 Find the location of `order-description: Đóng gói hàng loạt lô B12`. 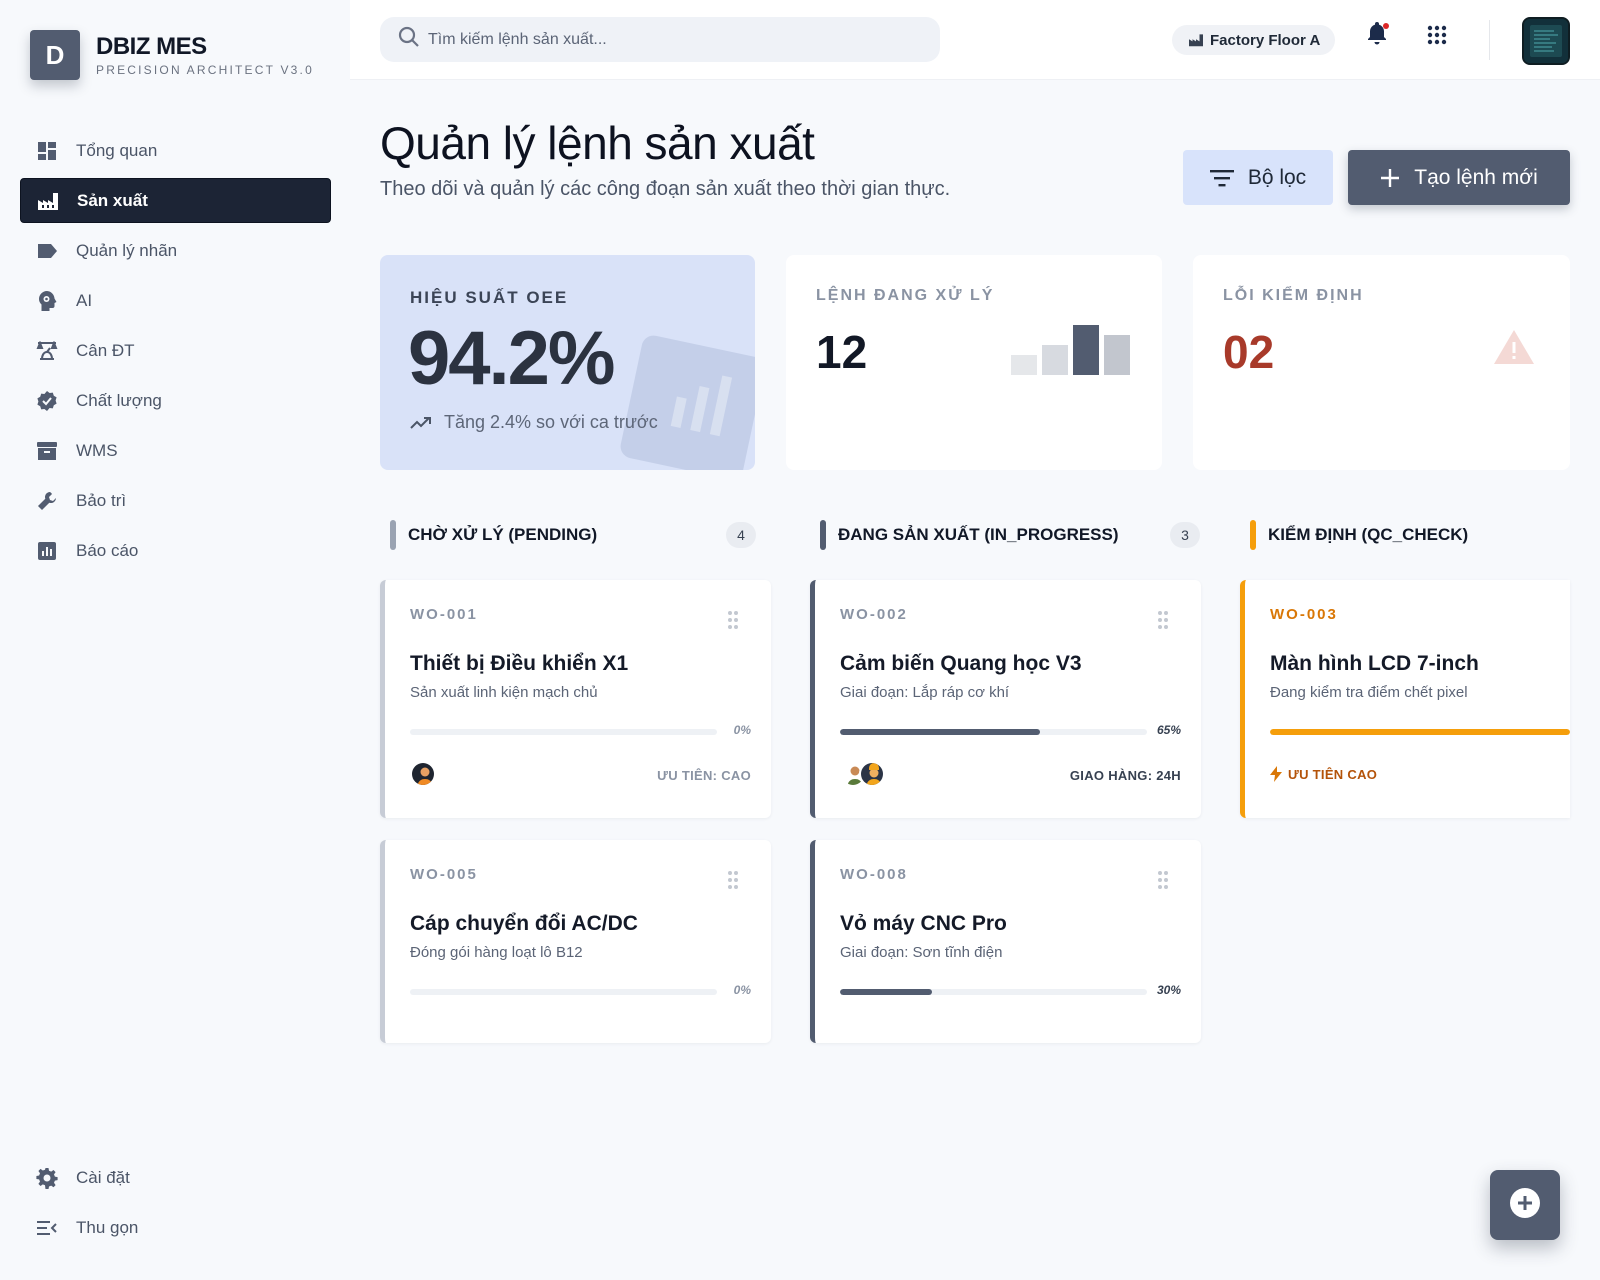

order-description: Đóng gói hàng loạt lô B12 is located at coordinates (496, 952).